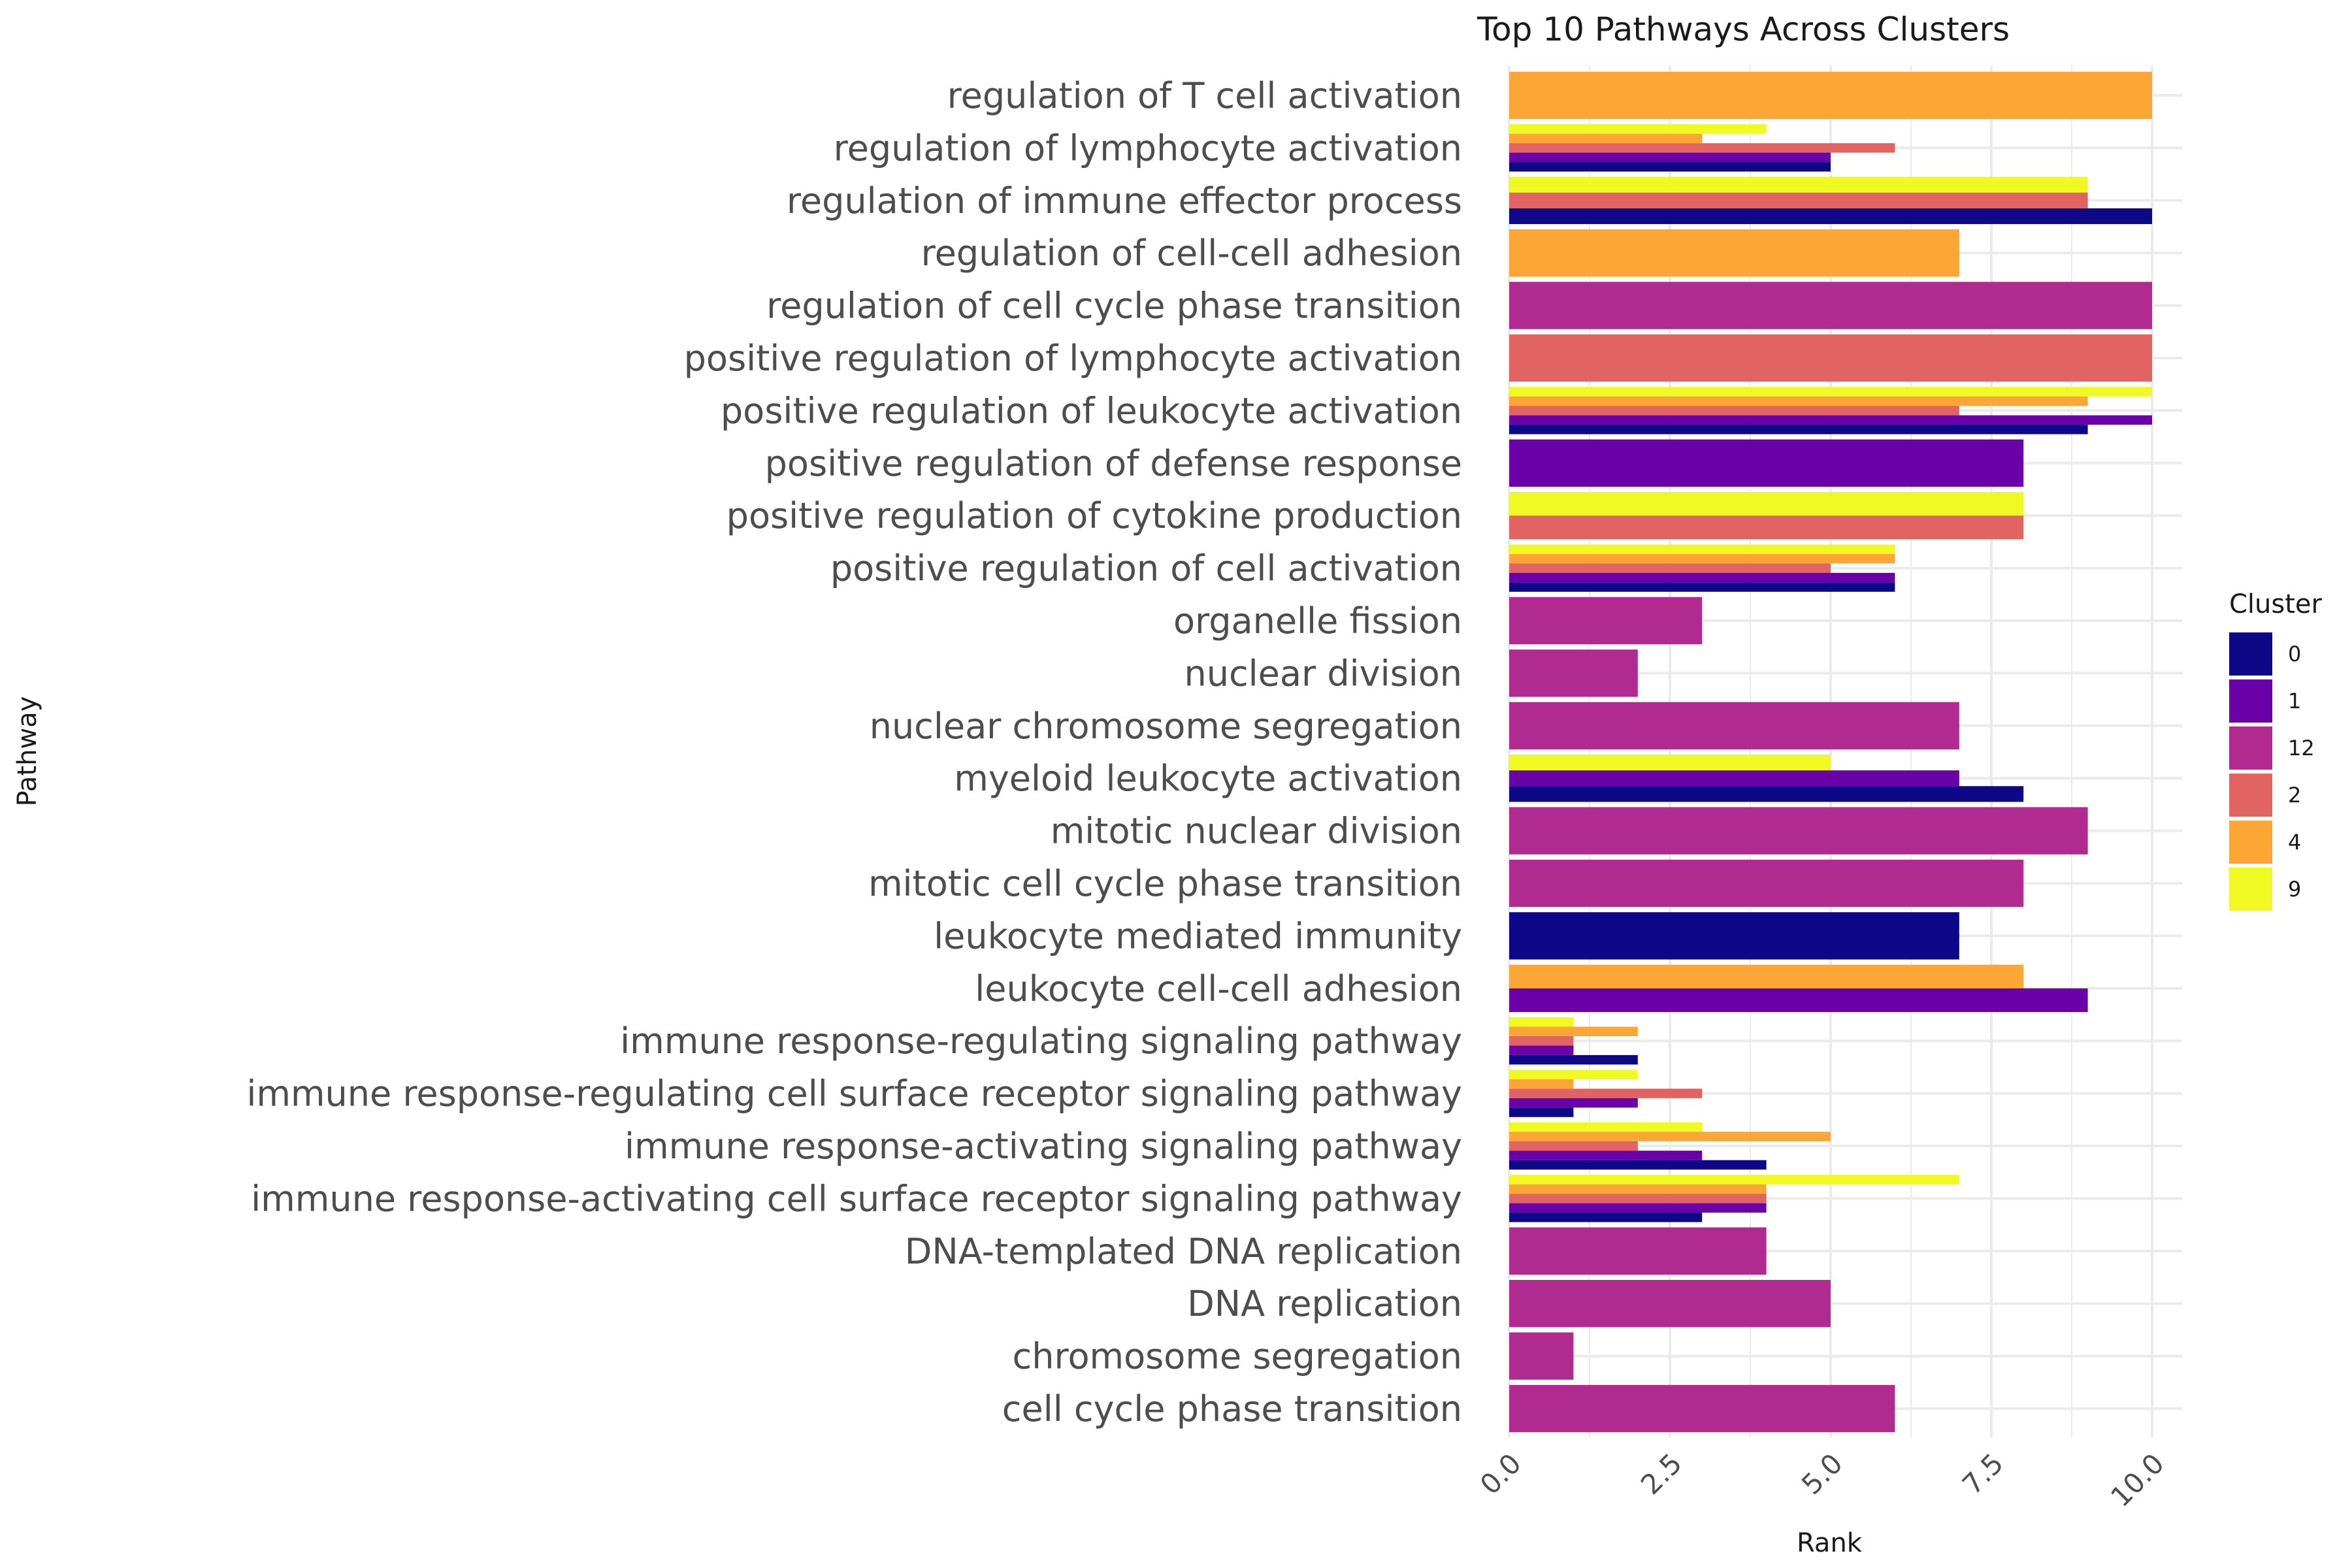 The height and width of the screenshot is (1568, 2352). Describe the element at coordinates (1166, 726) in the screenshot. I see `y-tick-label: nuclear chromosome segregation` at that location.